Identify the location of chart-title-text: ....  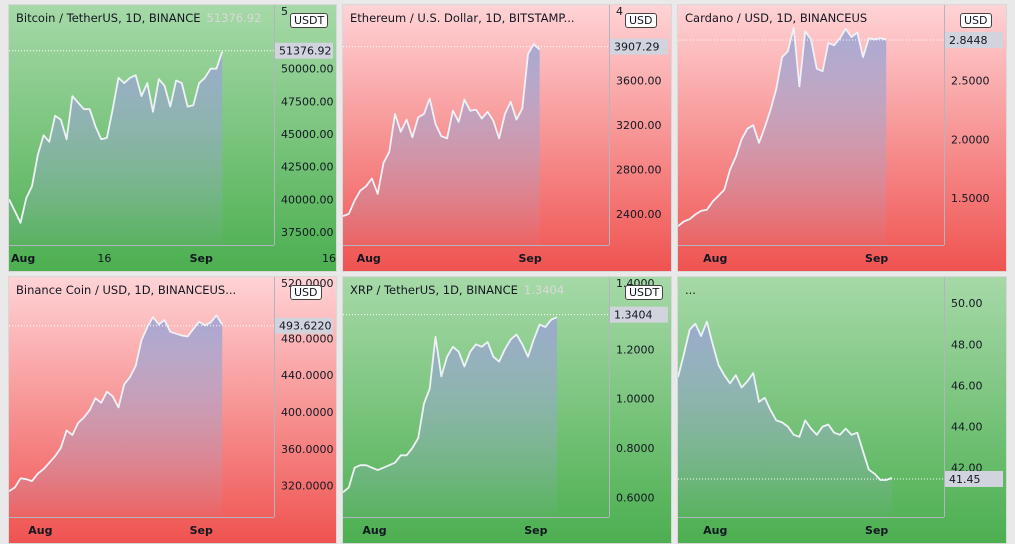
(690, 290).